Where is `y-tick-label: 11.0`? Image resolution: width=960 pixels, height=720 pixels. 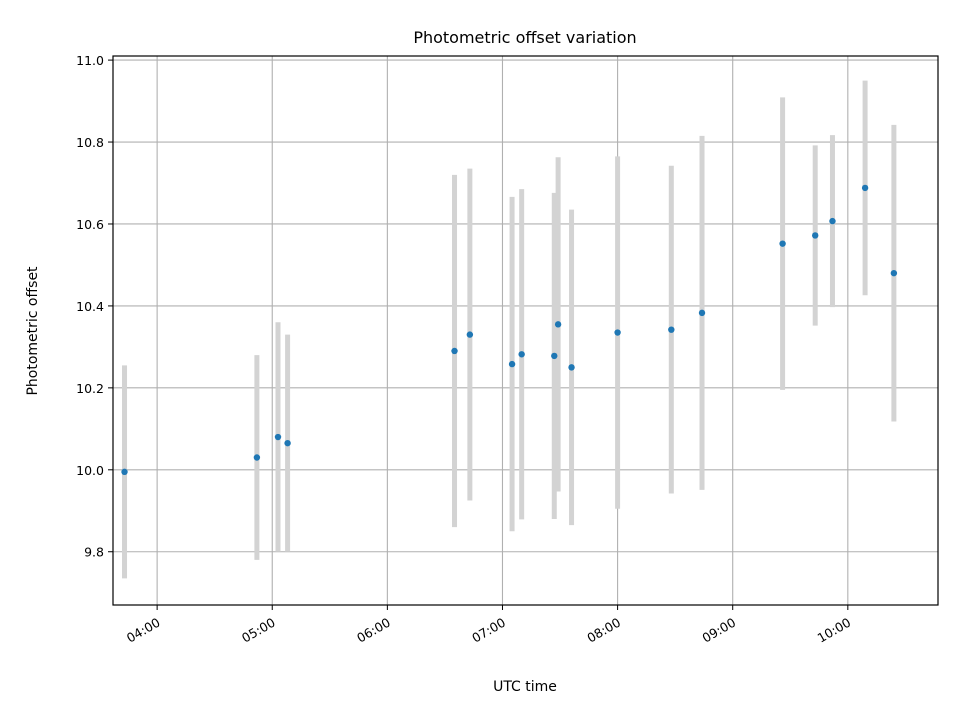
y-tick-label: 11.0 is located at coordinates (90, 60).